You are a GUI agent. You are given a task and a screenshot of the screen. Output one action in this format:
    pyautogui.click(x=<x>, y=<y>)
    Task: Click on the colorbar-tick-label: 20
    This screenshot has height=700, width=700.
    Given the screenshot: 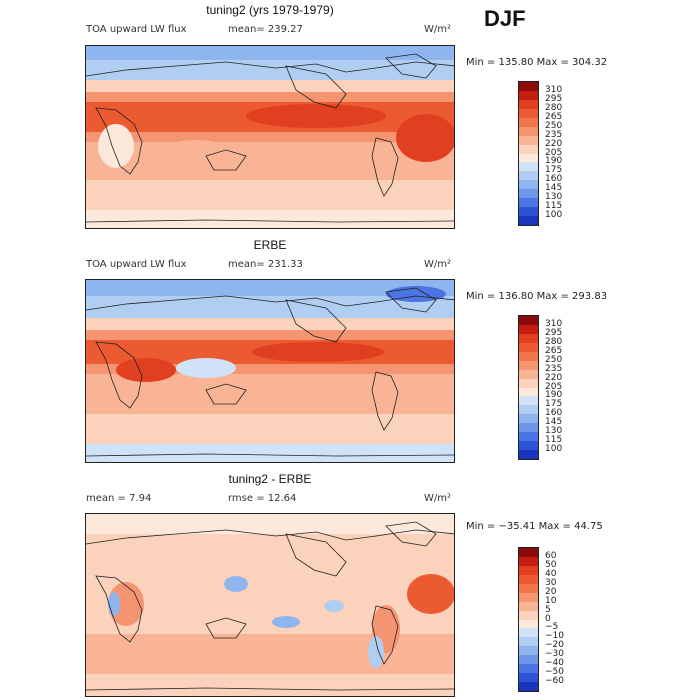 What is the action you would take?
    pyautogui.click(x=551, y=591)
    